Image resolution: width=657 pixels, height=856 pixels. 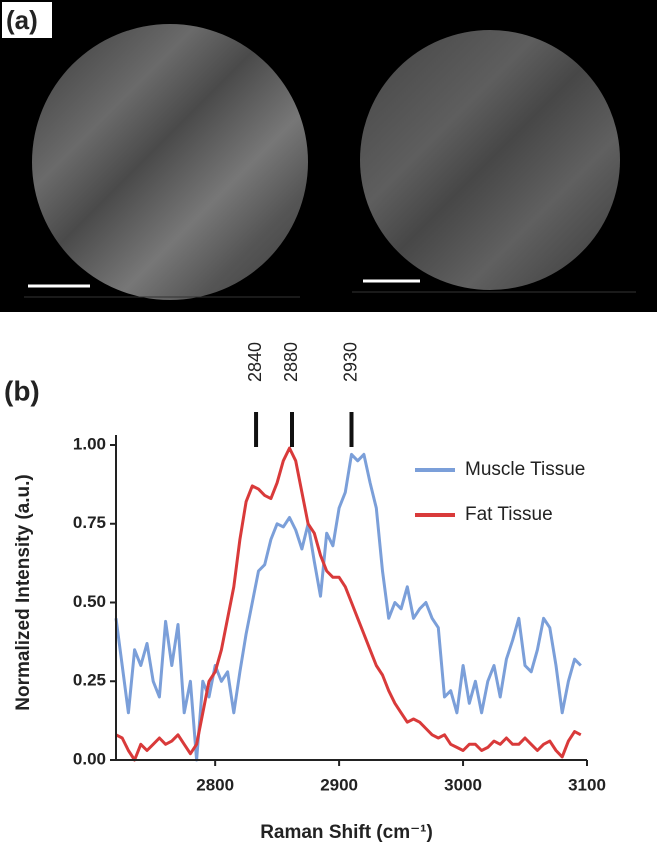 I want to click on y-axis-title: Normalized Intensity (a.u.), so click(x=23, y=592).